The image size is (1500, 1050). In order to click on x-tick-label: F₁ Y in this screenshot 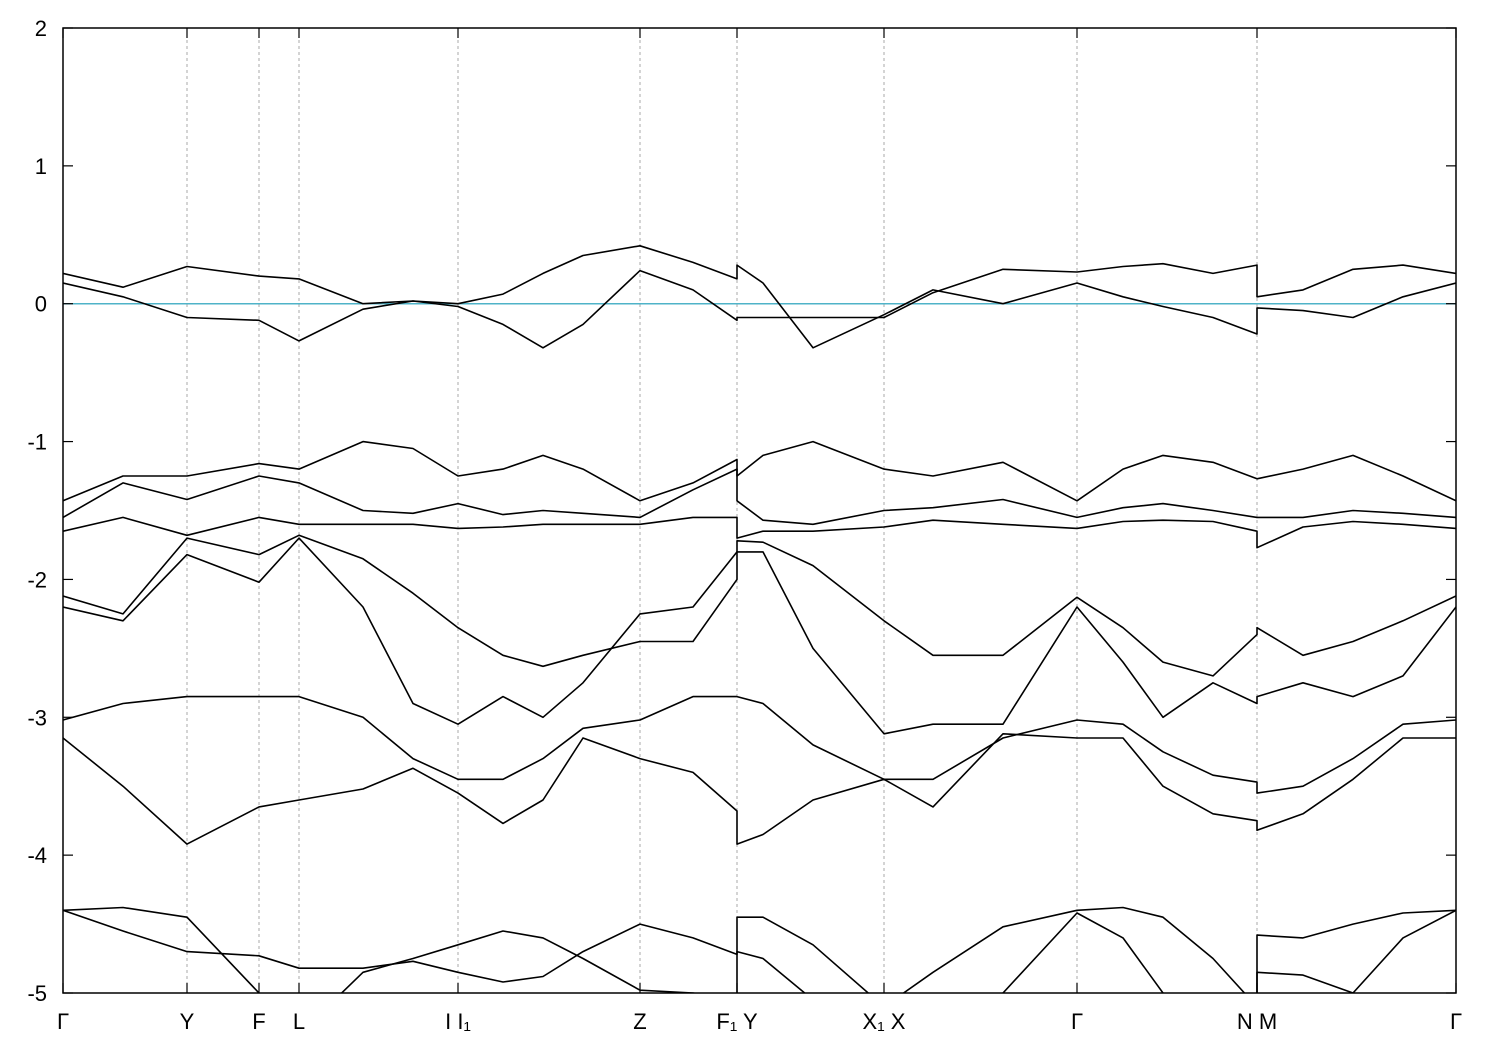, I will do `click(737, 1021)`.